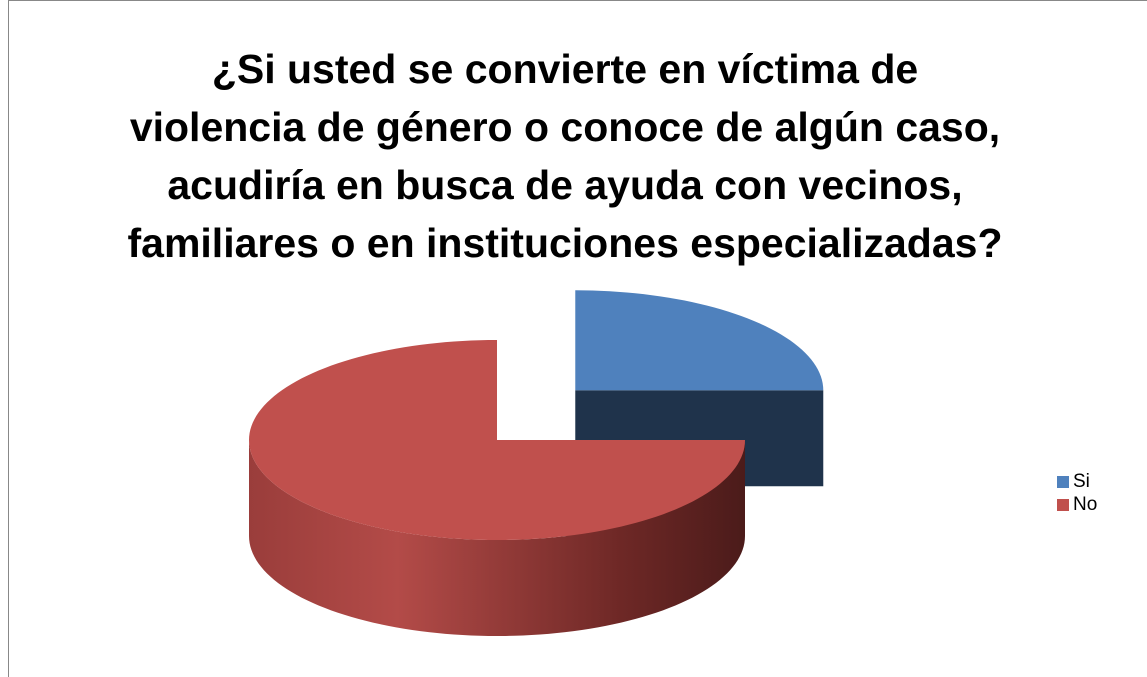 This screenshot has width=1147, height=677. I want to click on legend-label: No, so click(1085, 504).